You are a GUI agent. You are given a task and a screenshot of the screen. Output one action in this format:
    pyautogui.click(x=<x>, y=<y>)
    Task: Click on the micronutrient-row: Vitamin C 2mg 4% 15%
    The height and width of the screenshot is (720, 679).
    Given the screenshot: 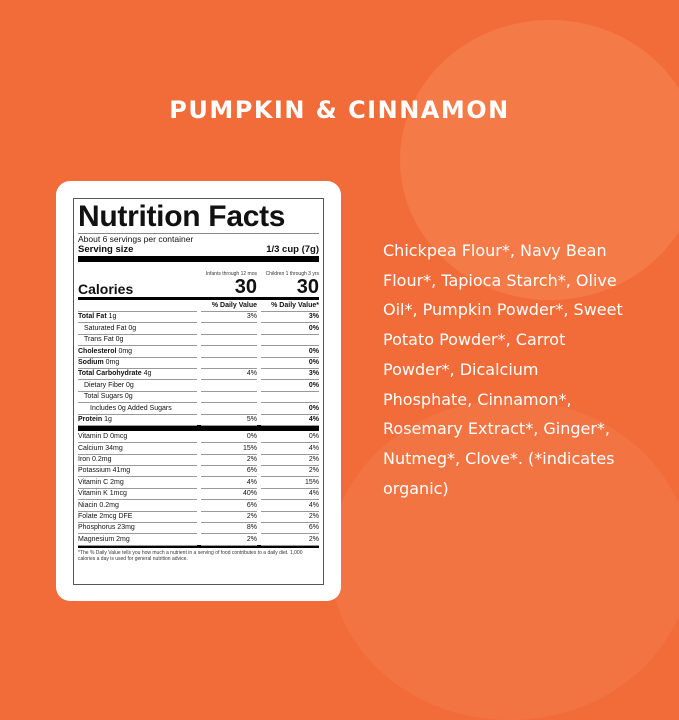 What is the action you would take?
    pyautogui.click(x=198, y=483)
    